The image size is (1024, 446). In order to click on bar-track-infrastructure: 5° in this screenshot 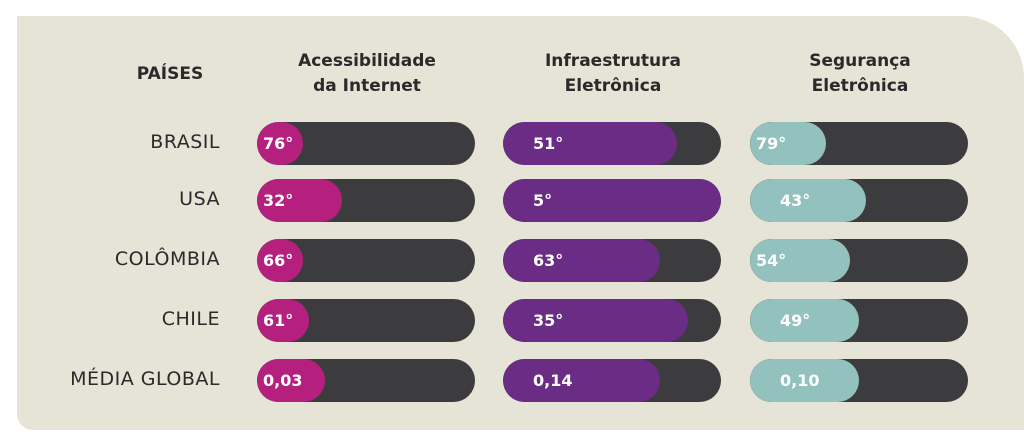, I will do `click(612, 200)`.